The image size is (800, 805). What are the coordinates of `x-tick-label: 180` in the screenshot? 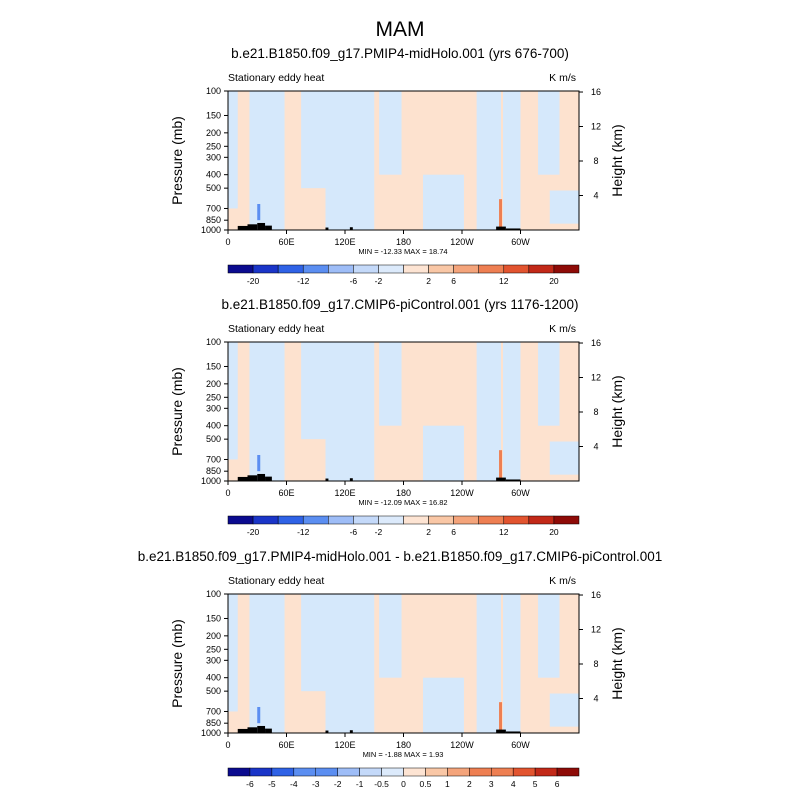 It's located at (403, 745).